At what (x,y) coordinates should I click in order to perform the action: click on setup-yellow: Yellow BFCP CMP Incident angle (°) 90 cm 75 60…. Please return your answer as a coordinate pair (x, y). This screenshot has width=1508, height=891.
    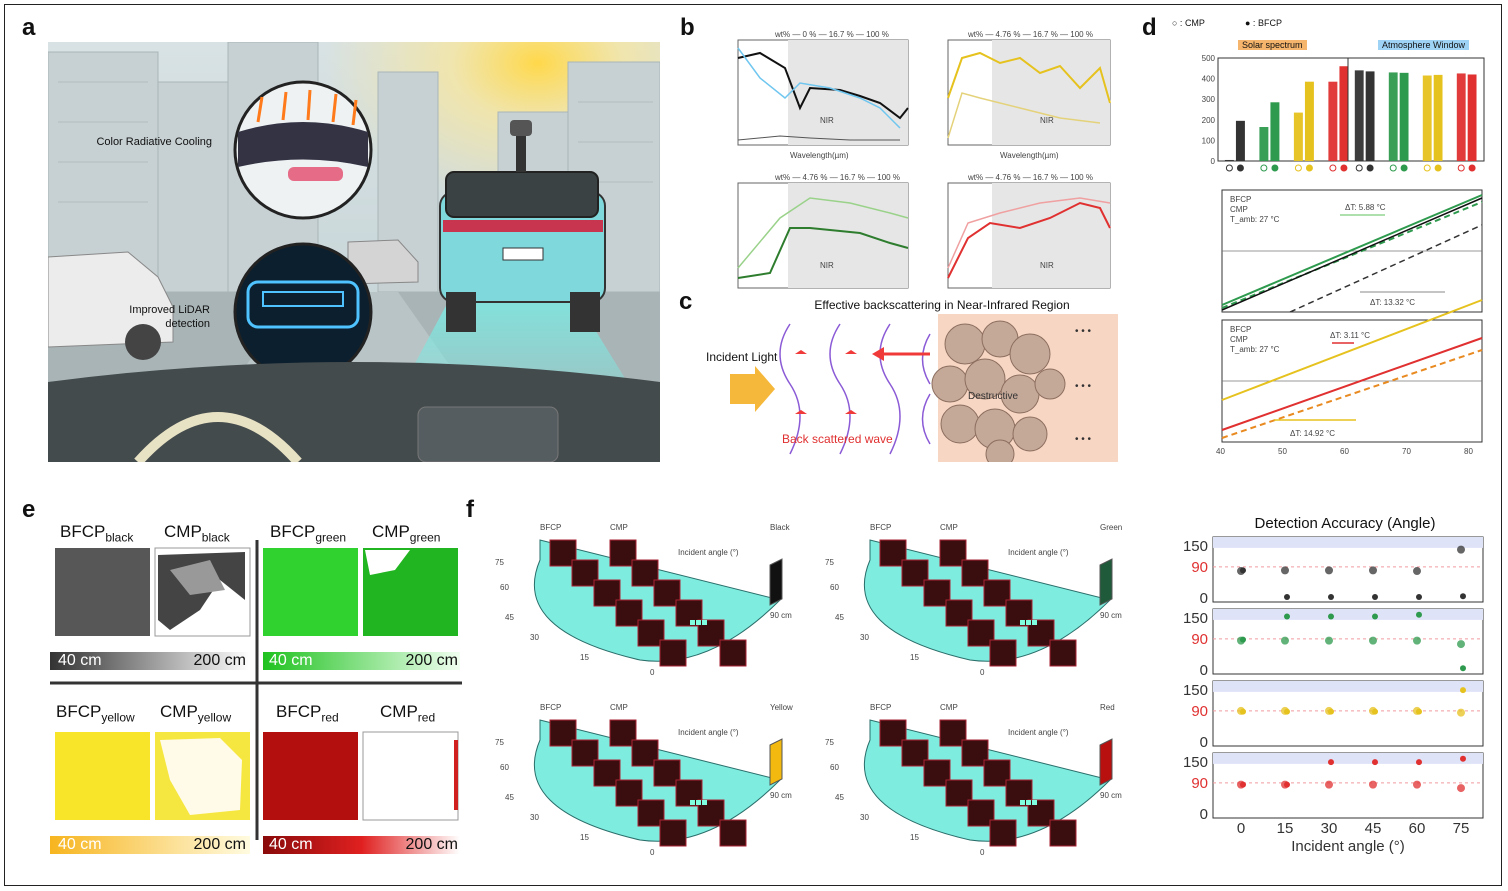
    Looking at the image, I should click on (644, 780).